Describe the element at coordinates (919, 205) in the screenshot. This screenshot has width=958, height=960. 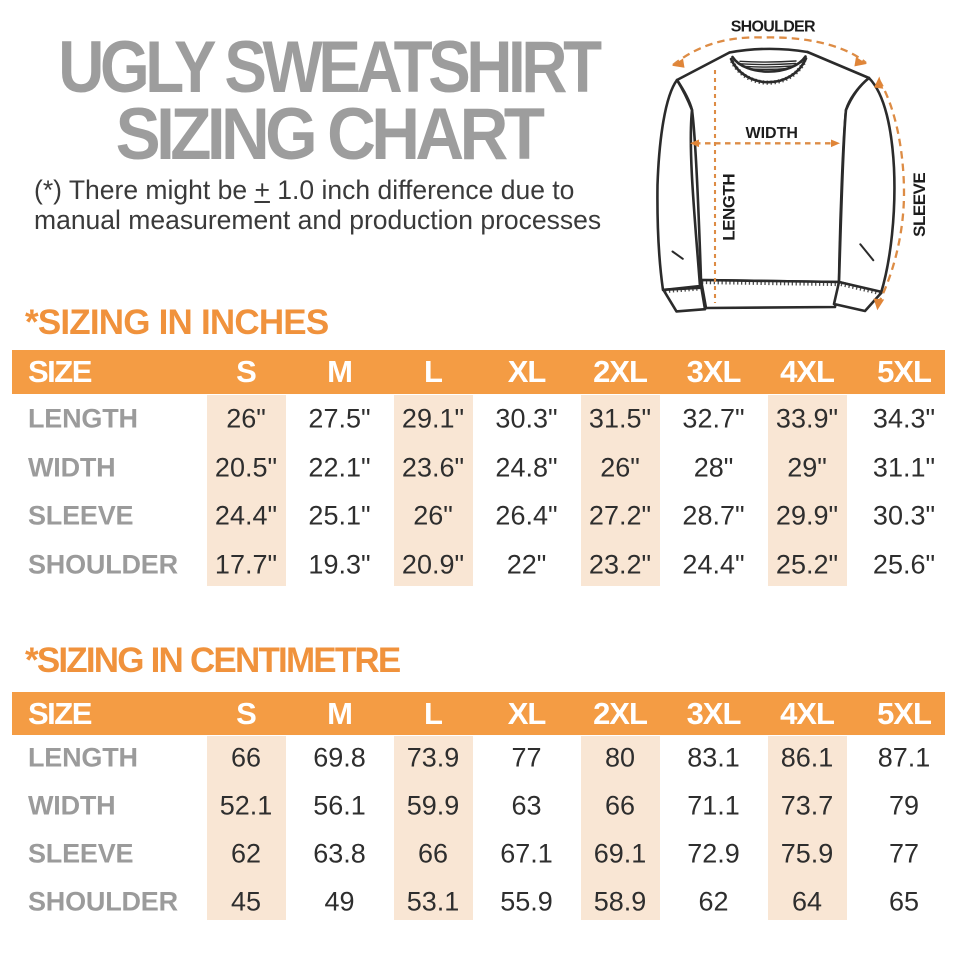
I see `svg-text: SLEEVE` at that location.